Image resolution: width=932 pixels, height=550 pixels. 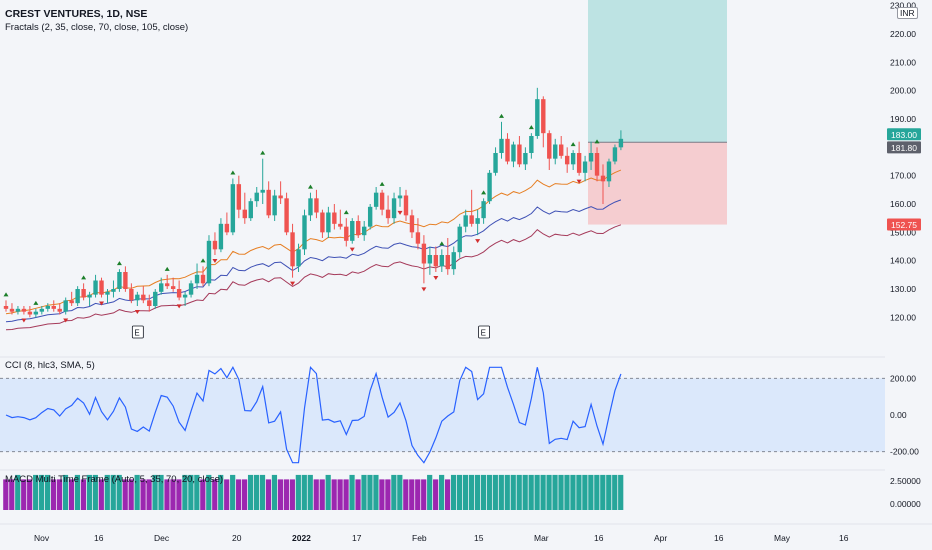 What do you see at coordinates (903, 91) in the screenshot?
I see `price-tick-label: 200.00` at bounding box center [903, 91].